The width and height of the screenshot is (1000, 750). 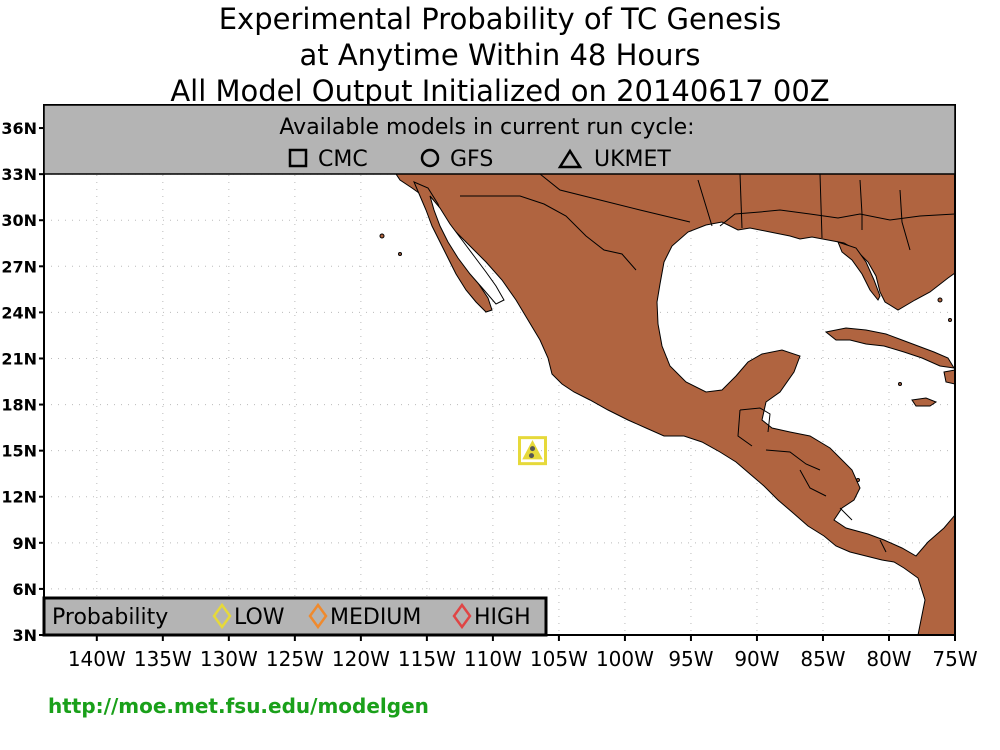 What do you see at coordinates (559, 659) in the screenshot?
I see `lon-label: 105W` at bounding box center [559, 659].